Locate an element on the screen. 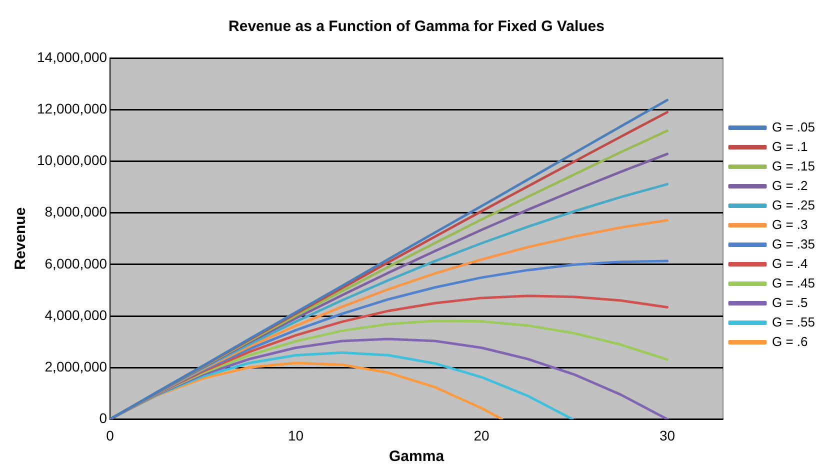 Image resolution: width=835 pixels, height=466 pixels. x-tick-label: 20 is located at coordinates (482, 435).